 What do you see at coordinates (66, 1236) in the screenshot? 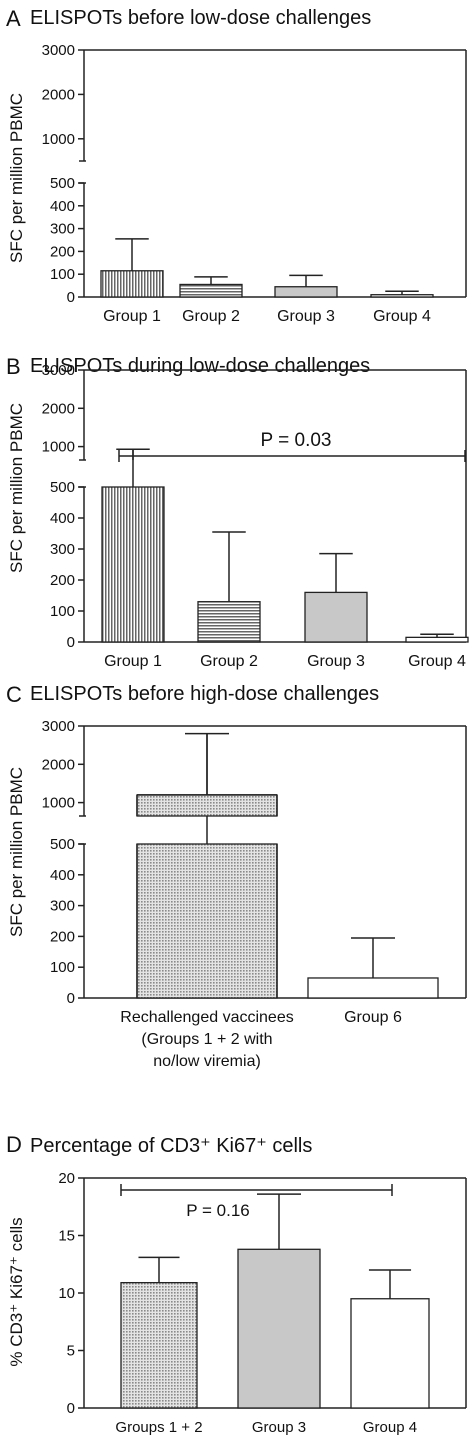
I see `y-tick-label: 15` at bounding box center [66, 1236].